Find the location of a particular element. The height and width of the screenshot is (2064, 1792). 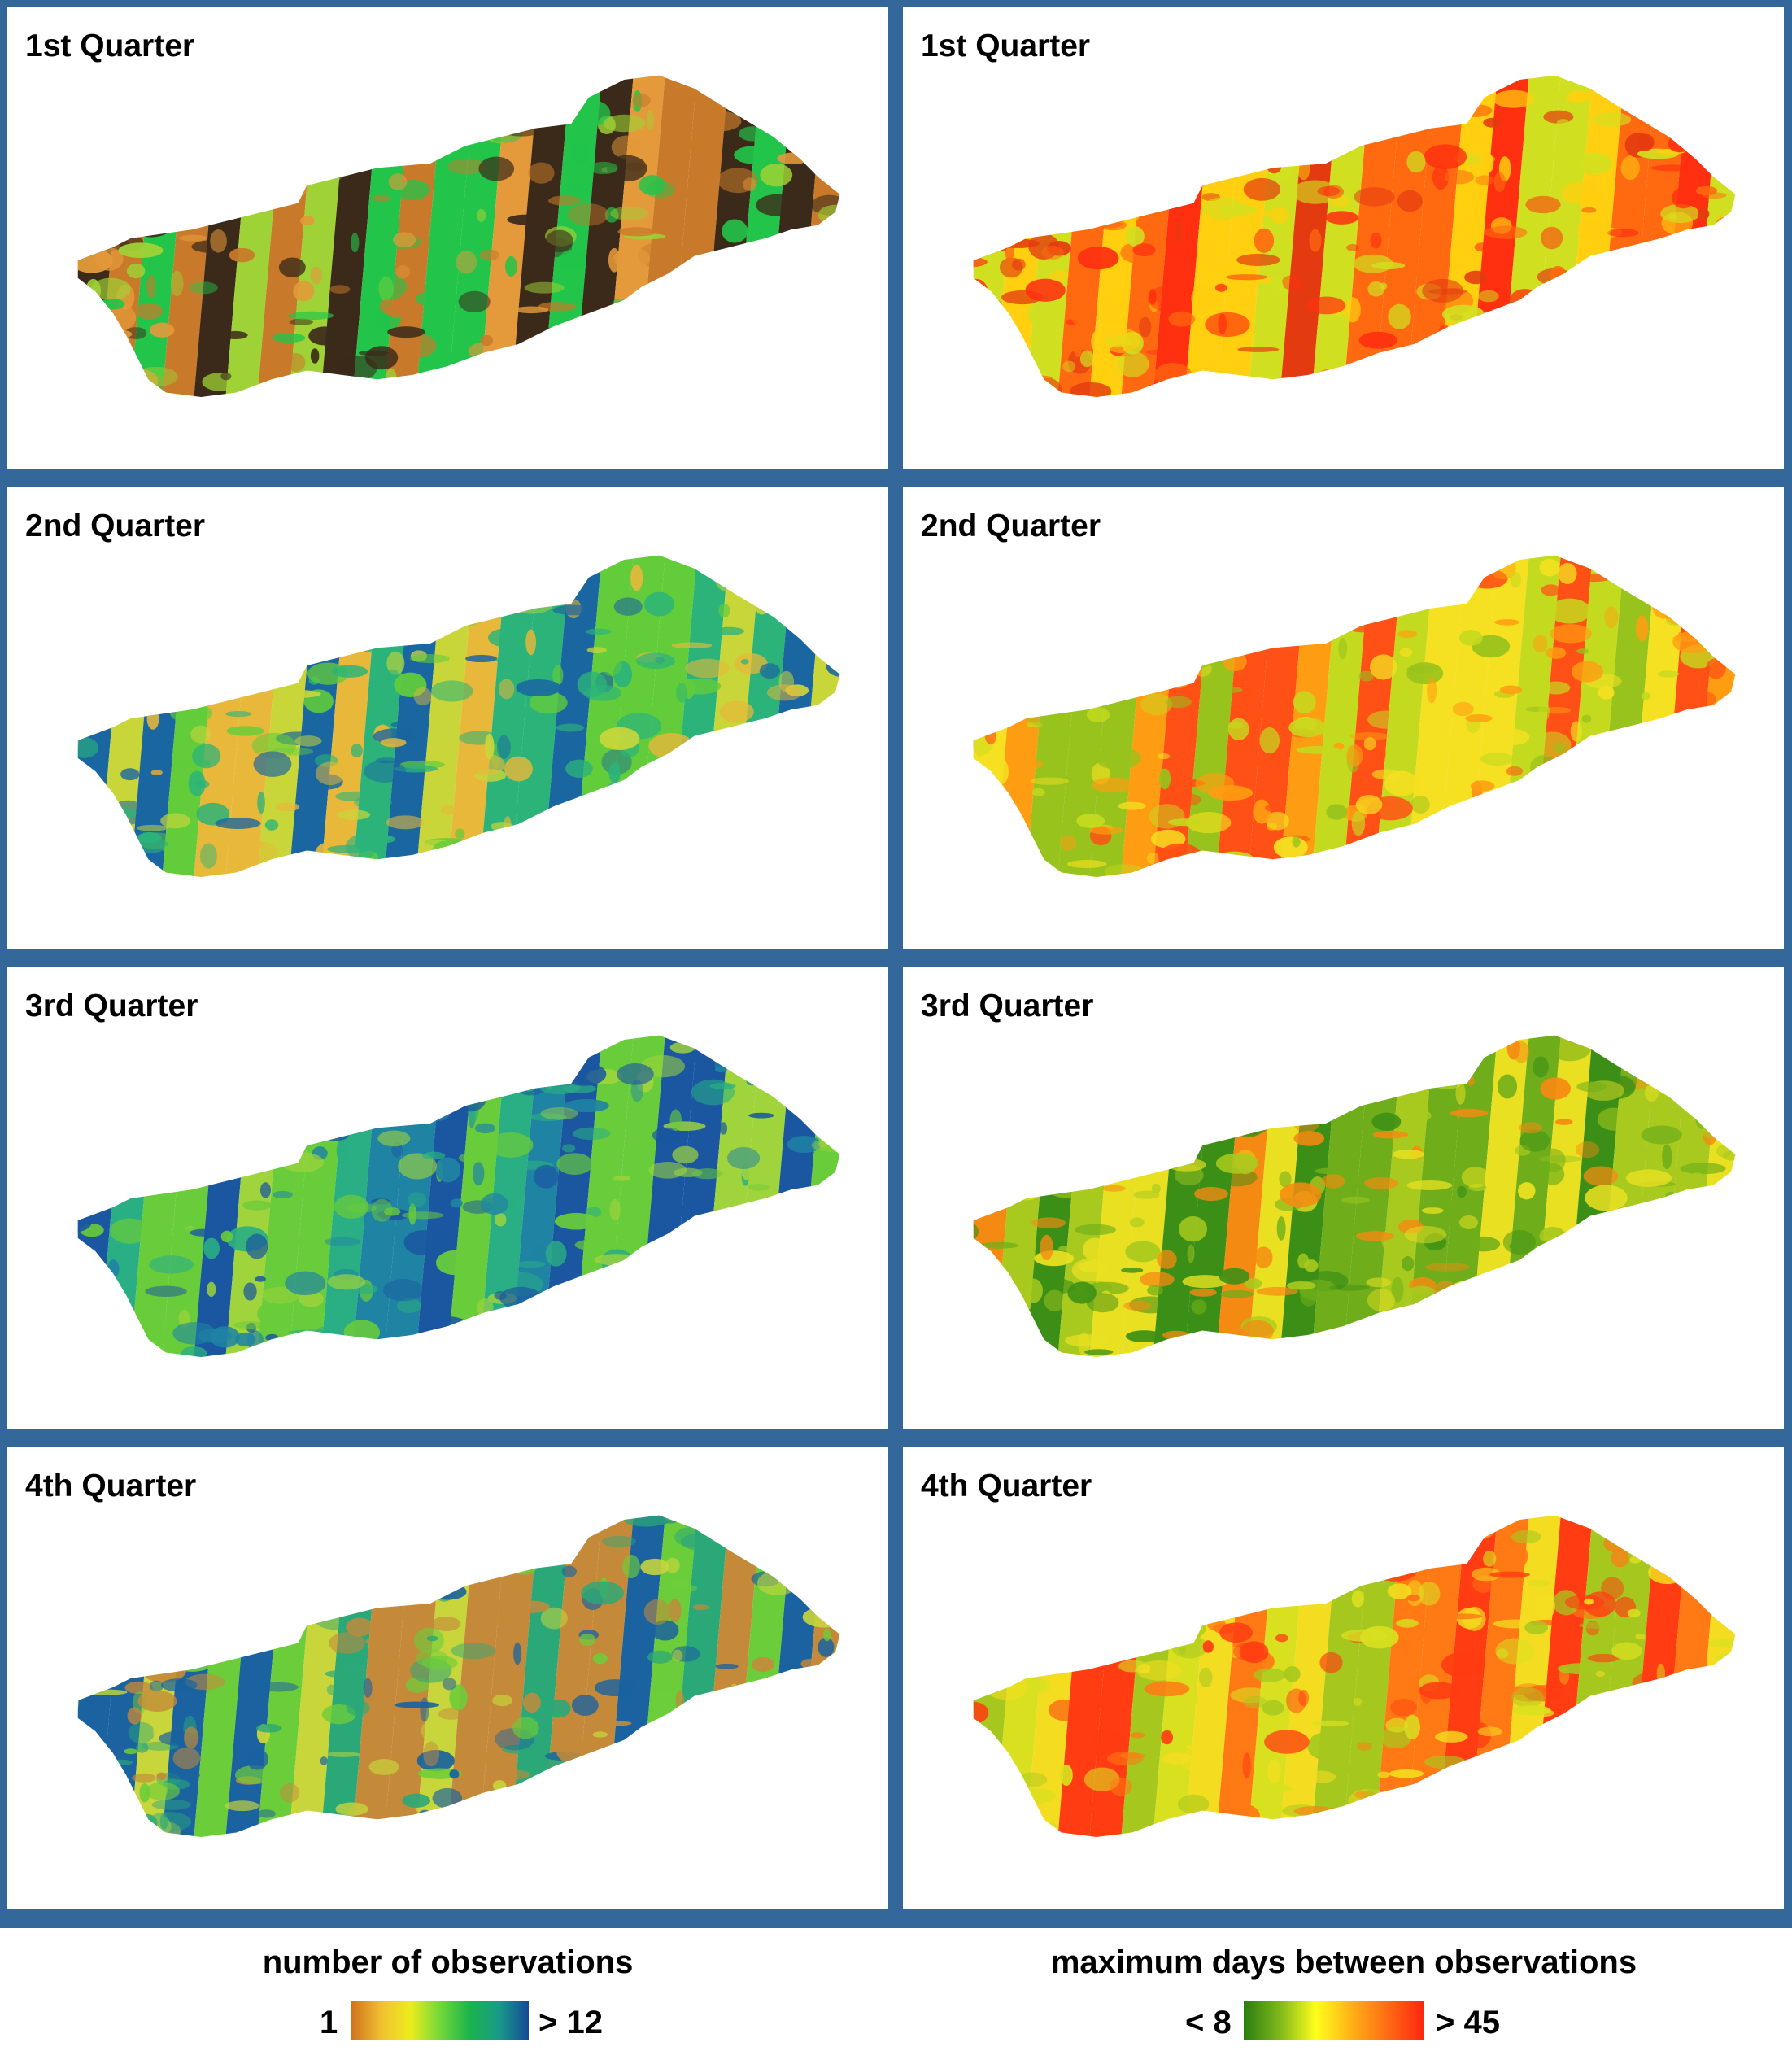

legend-max-label-gap: > 45 is located at coordinates (1468, 2023).